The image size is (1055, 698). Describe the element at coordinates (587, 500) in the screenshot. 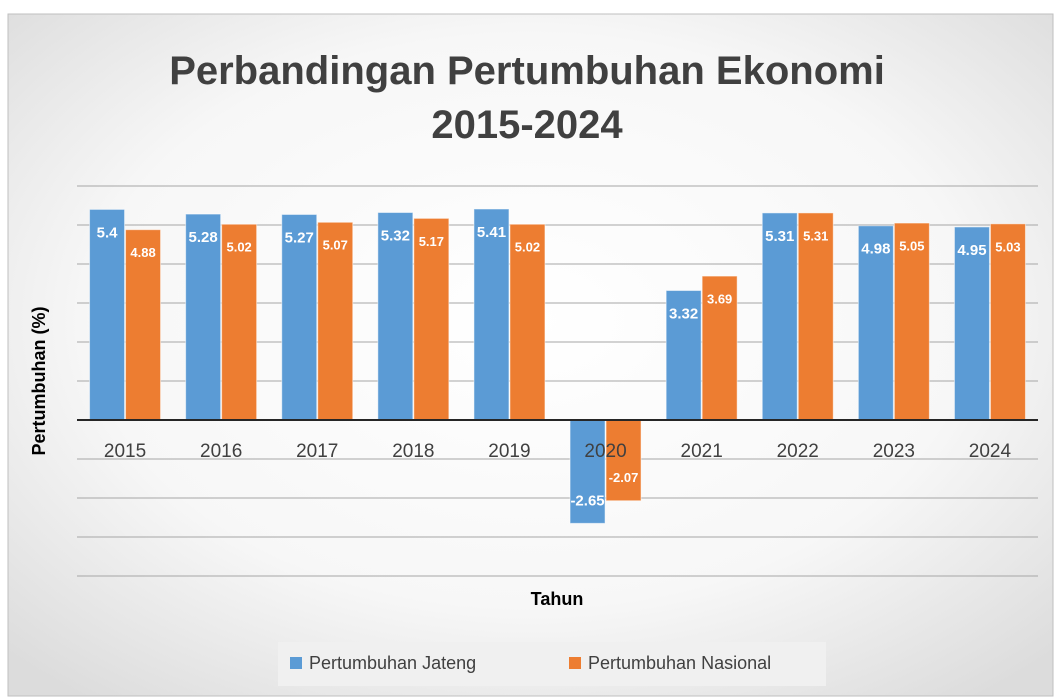

I see `data-label: -2.65` at that location.